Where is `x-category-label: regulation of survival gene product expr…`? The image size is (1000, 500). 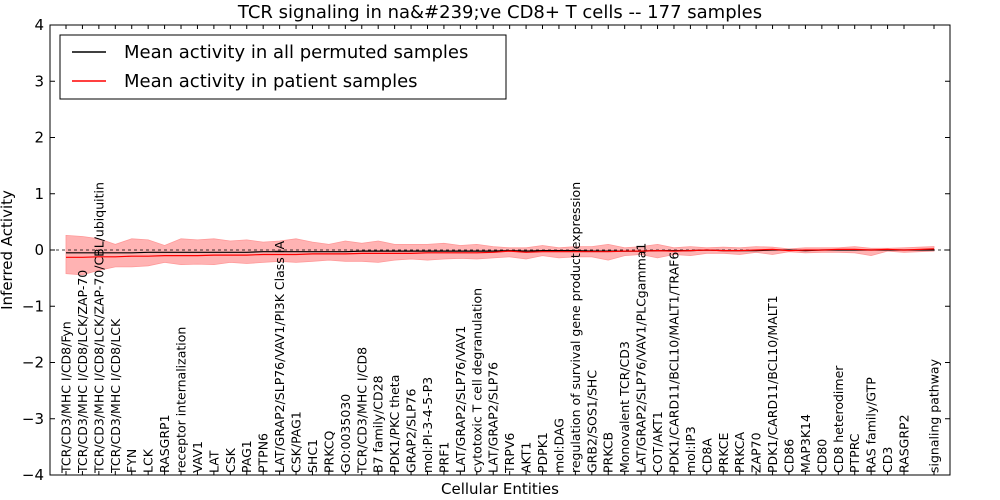 x-category-label: regulation of survival gene product expr… is located at coordinates (575, 327).